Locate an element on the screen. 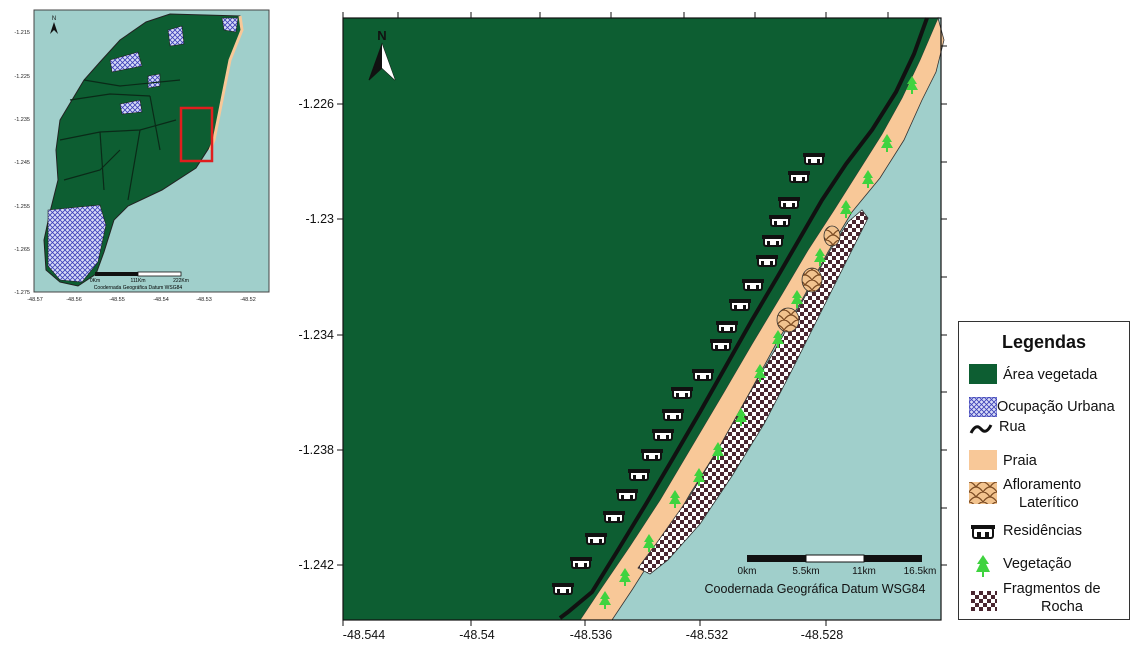 The height and width of the screenshot is (646, 1132). legend-label: Ocupação Urbana is located at coordinates (1056, 407).